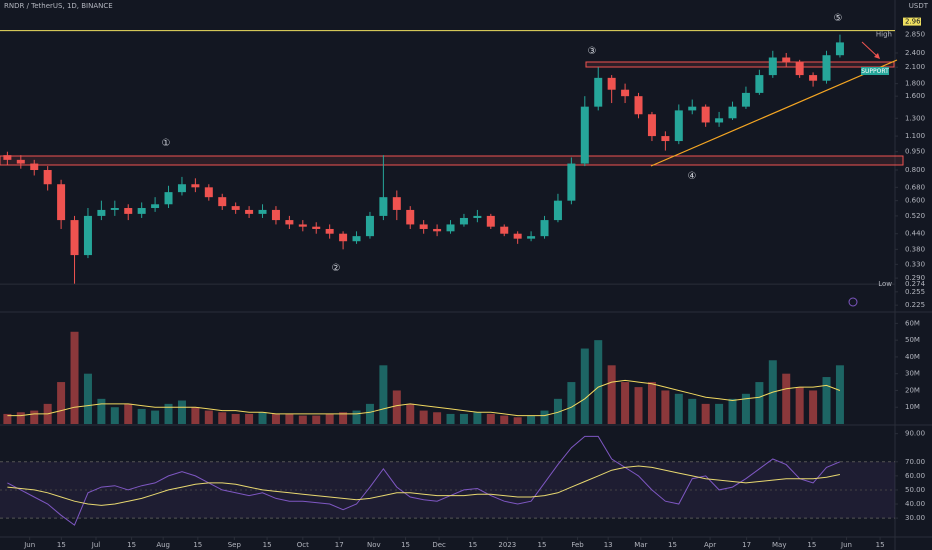  What do you see at coordinates (374, 545) in the screenshot?
I see `x-tick-label: Nov` at bounding box center [374, 545].